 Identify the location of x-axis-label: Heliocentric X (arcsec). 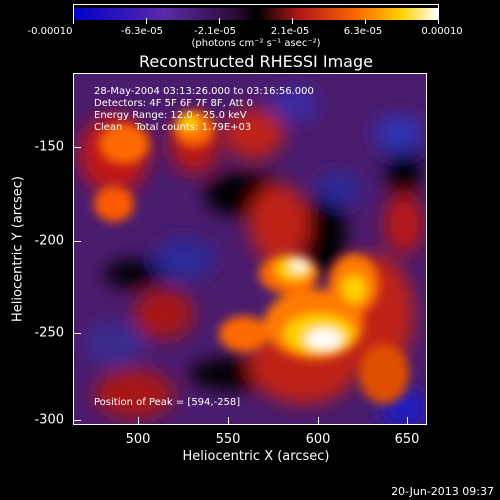
(256, 456).